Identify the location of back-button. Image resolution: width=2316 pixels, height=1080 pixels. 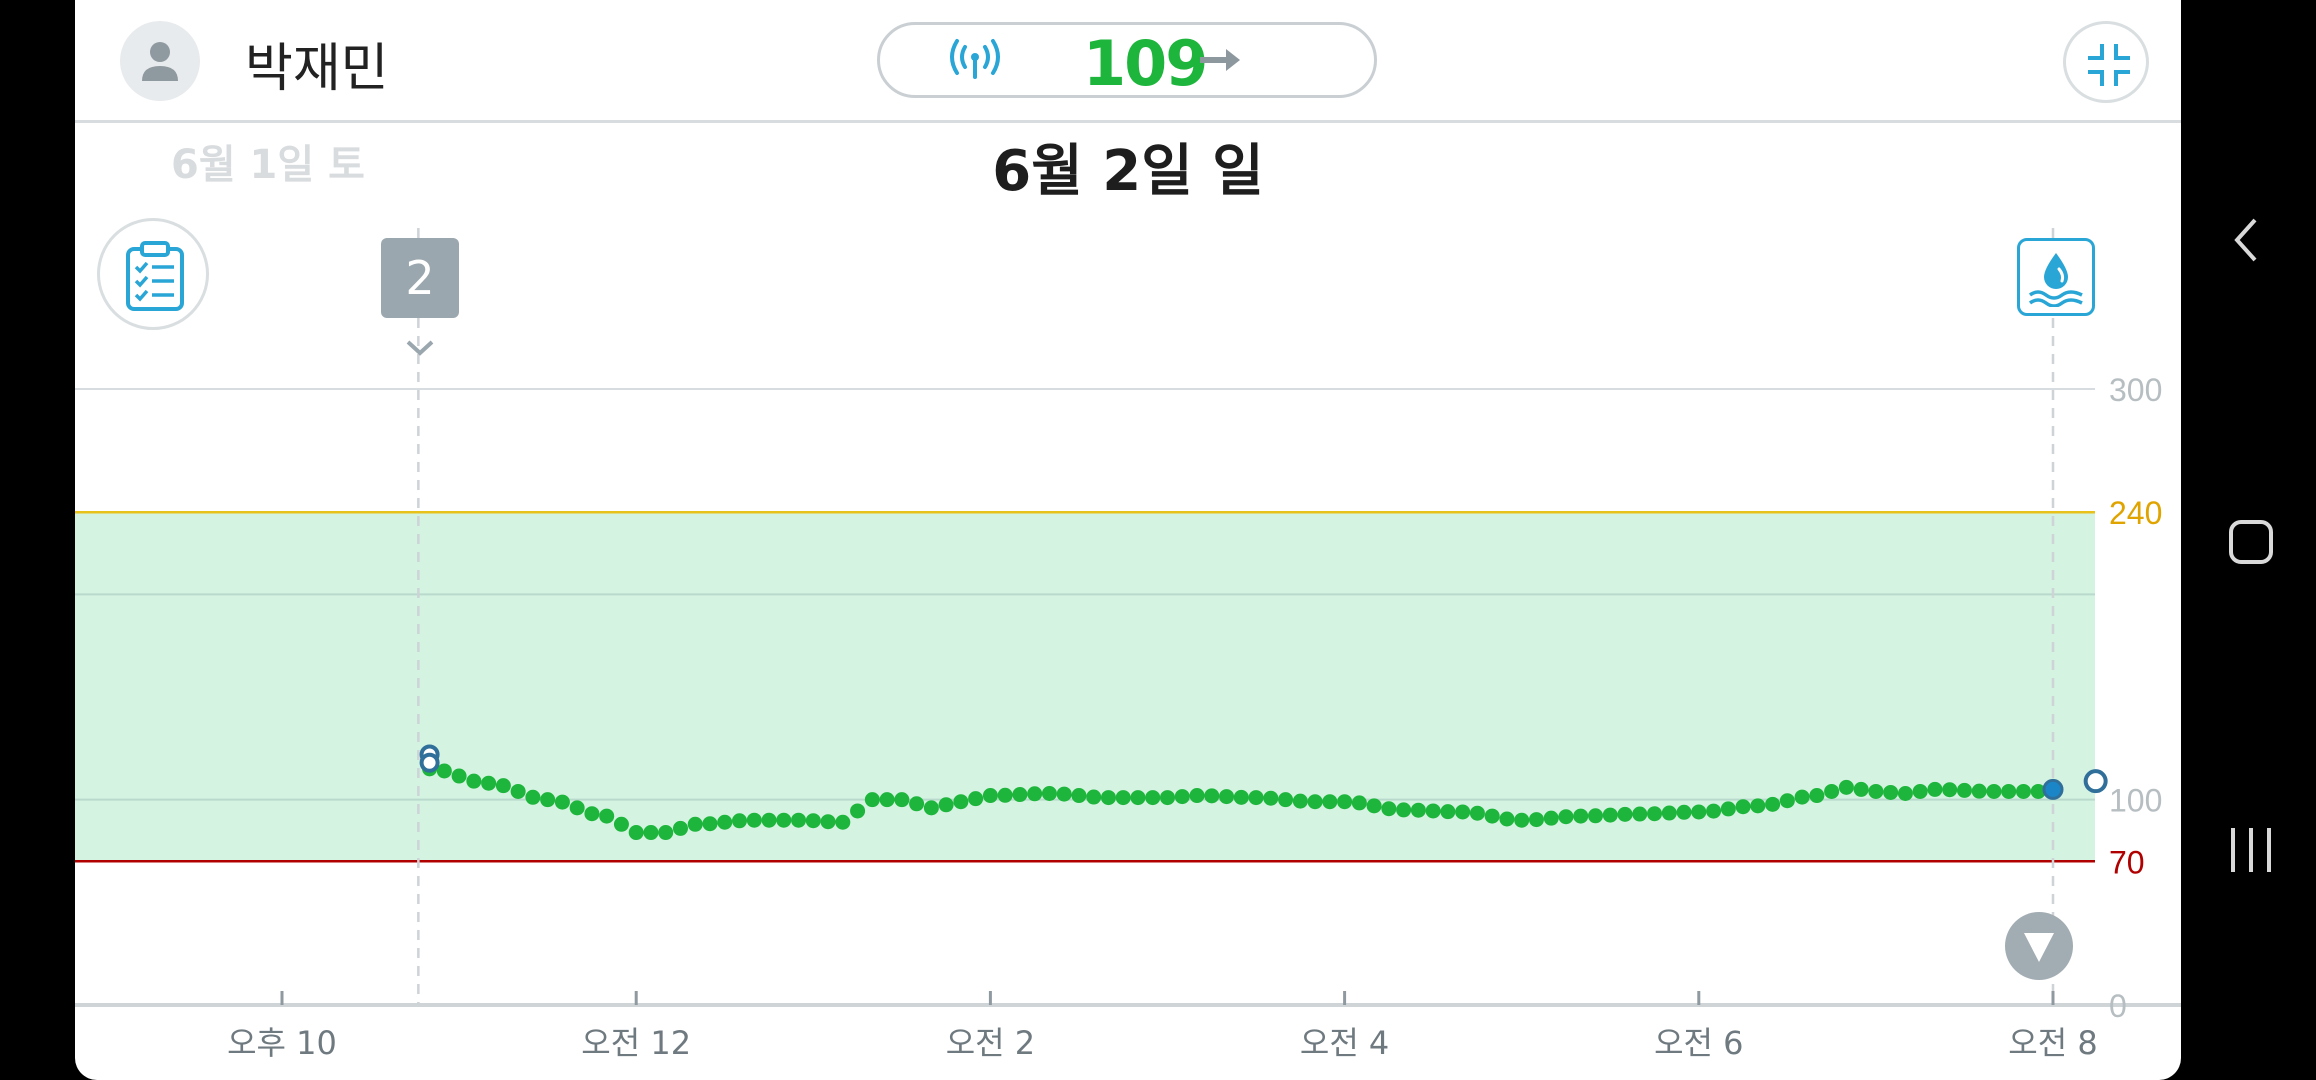
(2248, 240).